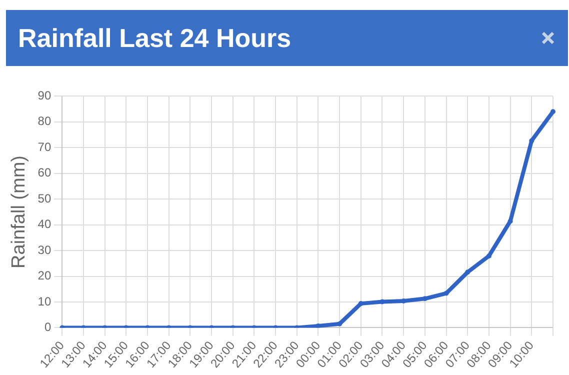  I want to click on y-tick-label: 70, so click(45, 147).